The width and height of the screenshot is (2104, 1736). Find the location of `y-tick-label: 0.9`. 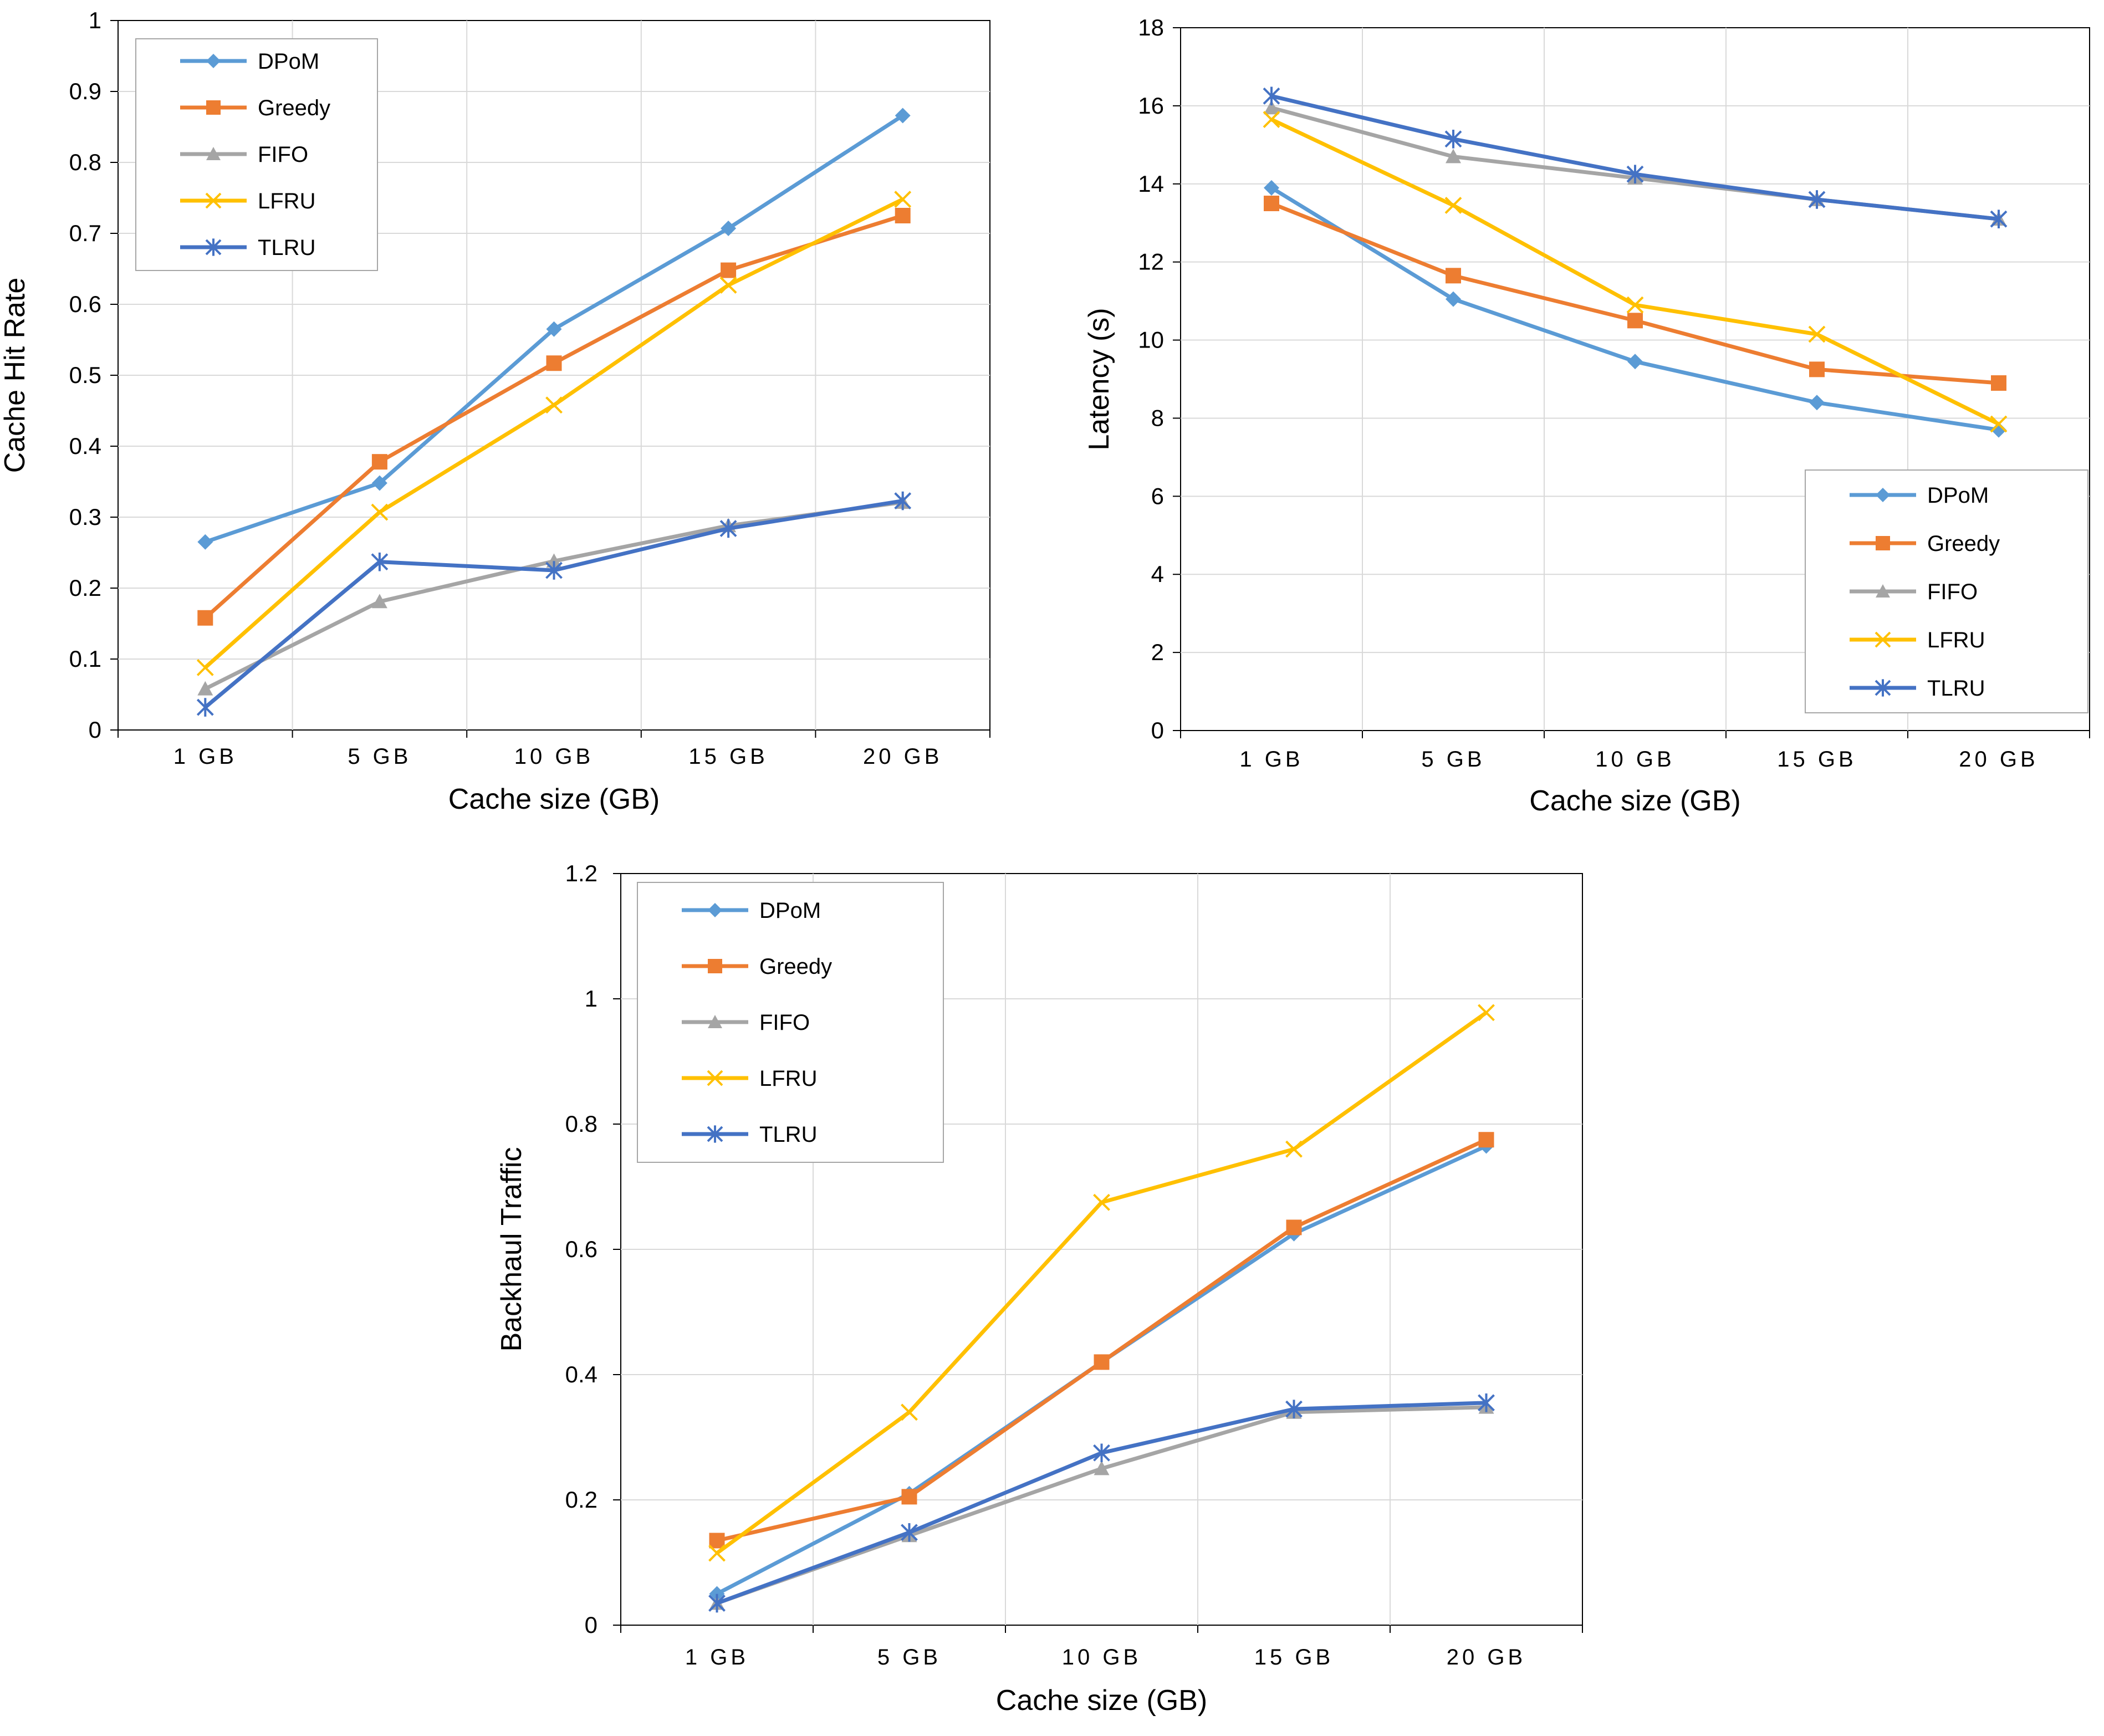

y-tick-label: 0.9 is located at coordinates (85, 91).